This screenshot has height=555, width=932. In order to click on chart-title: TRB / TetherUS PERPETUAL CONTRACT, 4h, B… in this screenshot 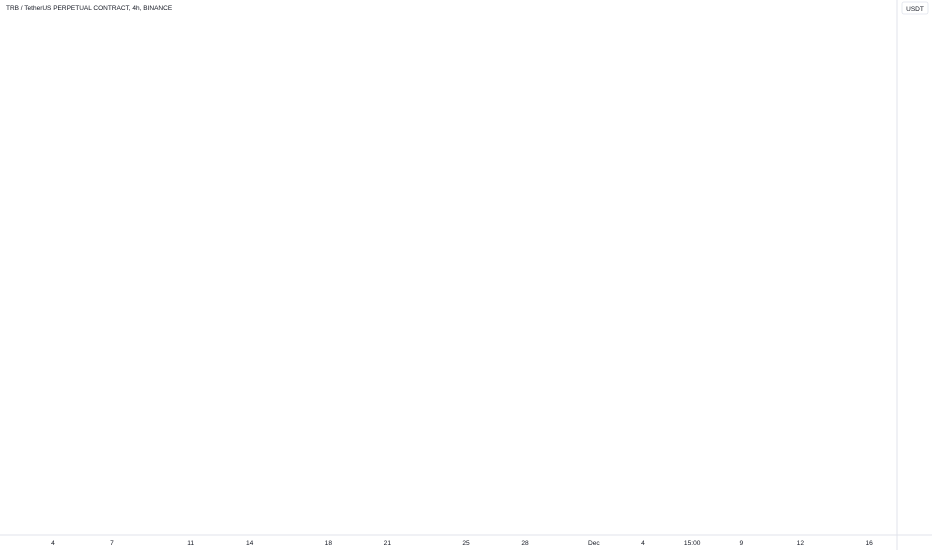, I will do `click(89, 8)`.